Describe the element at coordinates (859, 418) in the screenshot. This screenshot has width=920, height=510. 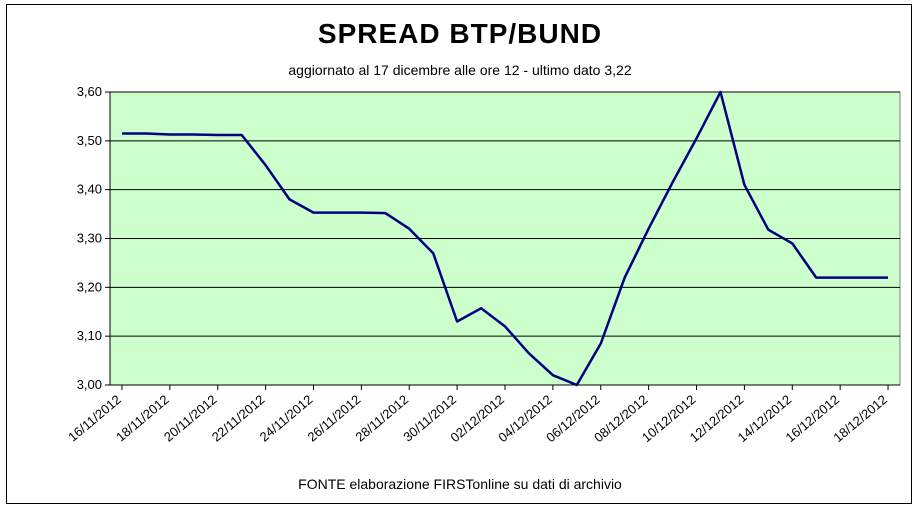
I see `x-tick-label: 18/12/2012` at that location.